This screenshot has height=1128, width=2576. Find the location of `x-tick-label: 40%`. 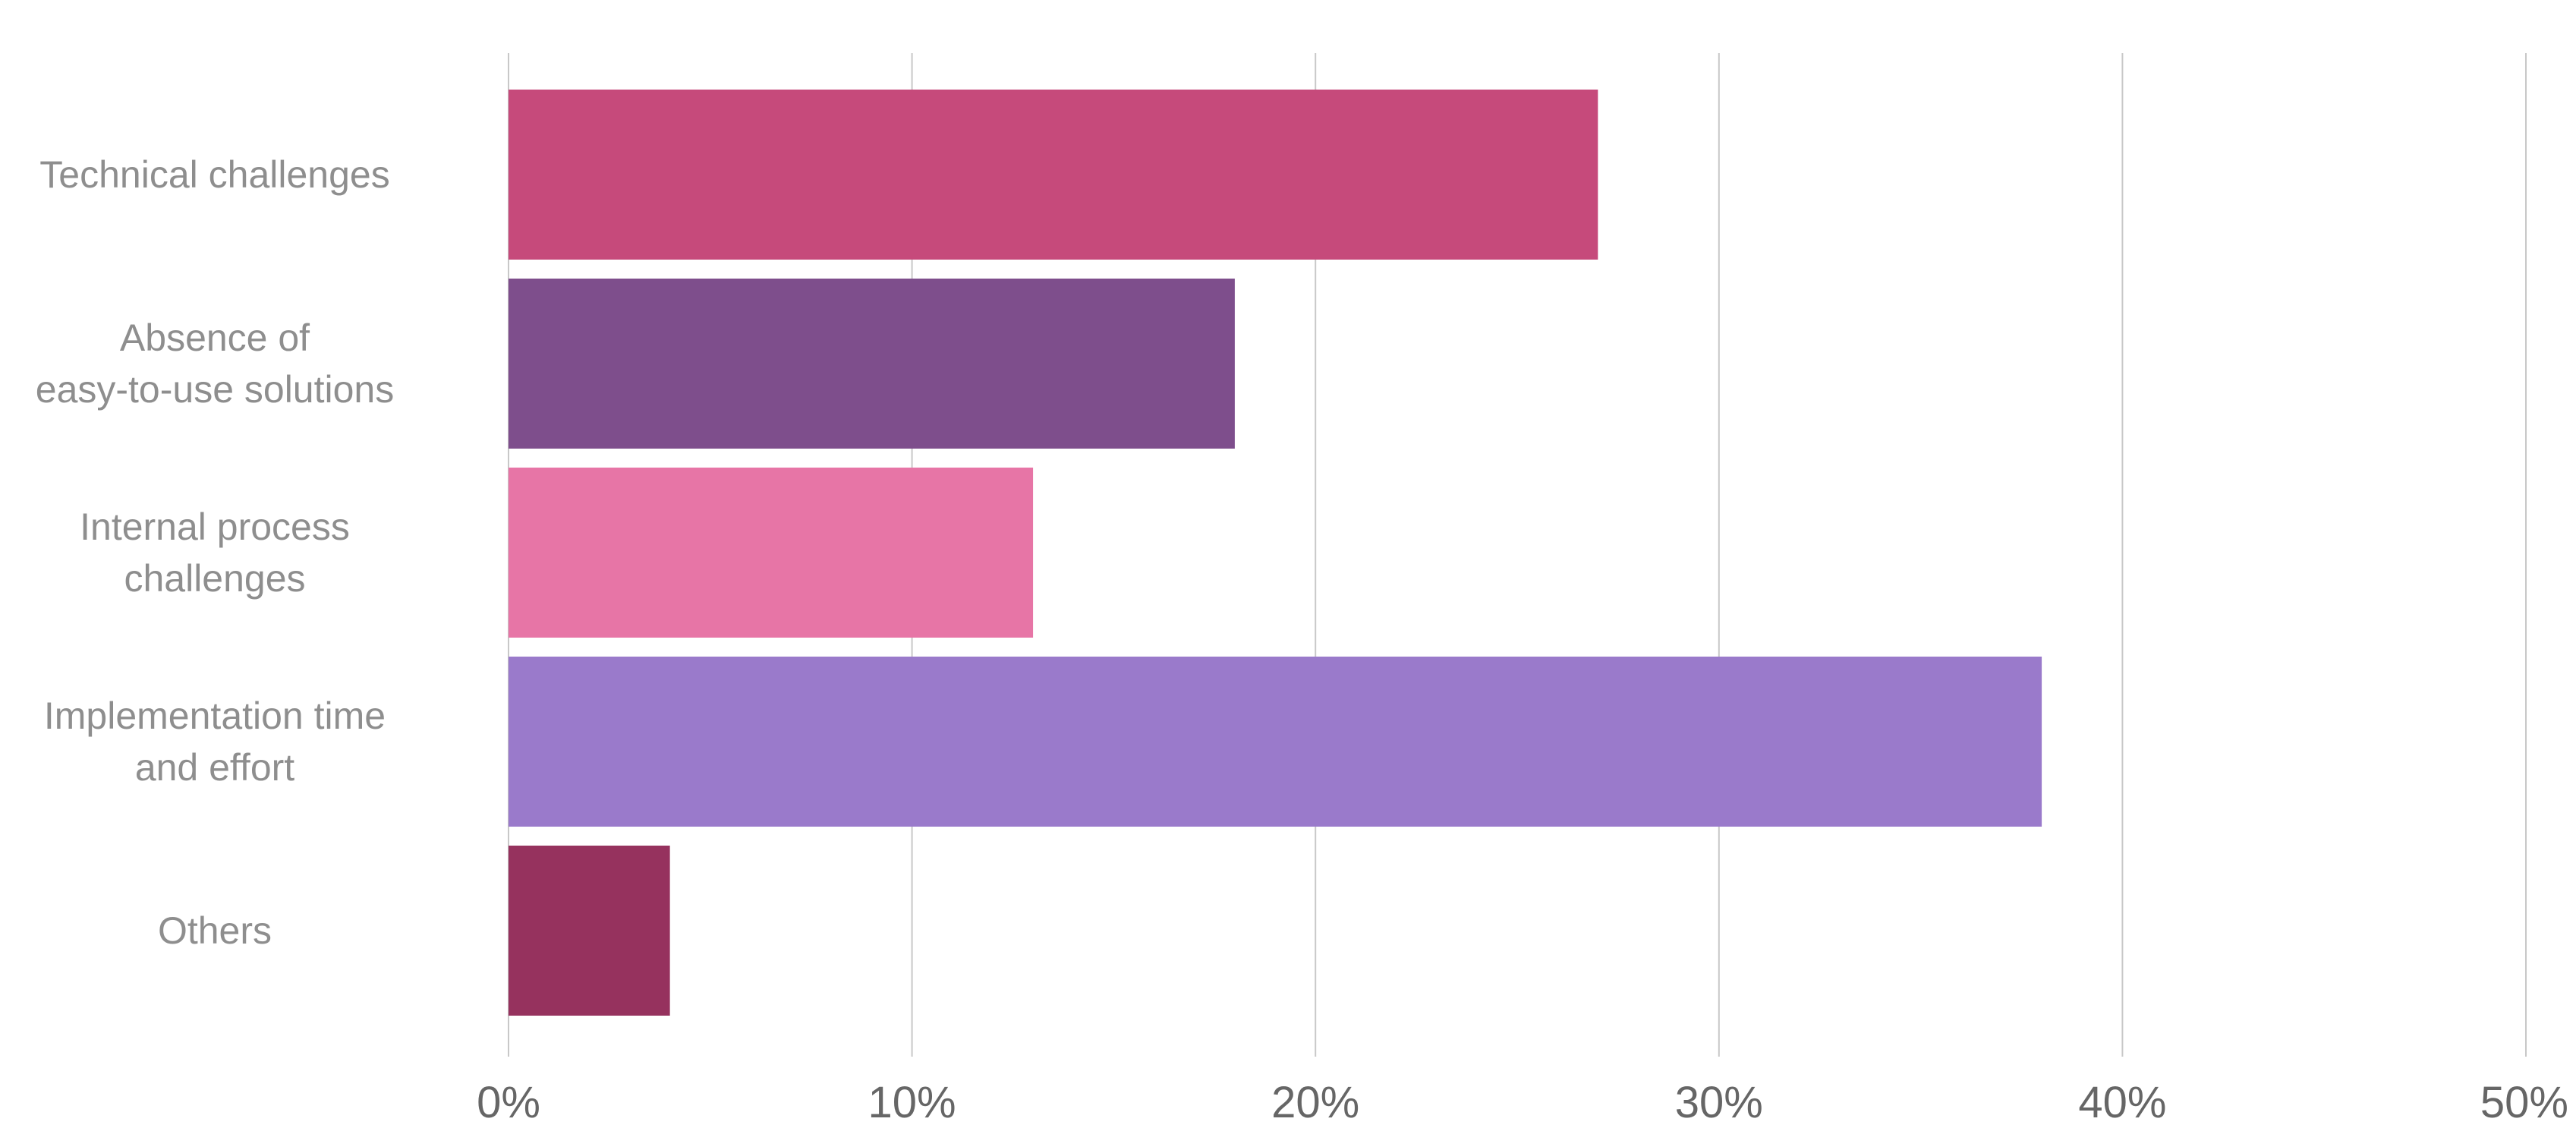

x-tick-label: 40% is located at coordinates (2122, 1102).